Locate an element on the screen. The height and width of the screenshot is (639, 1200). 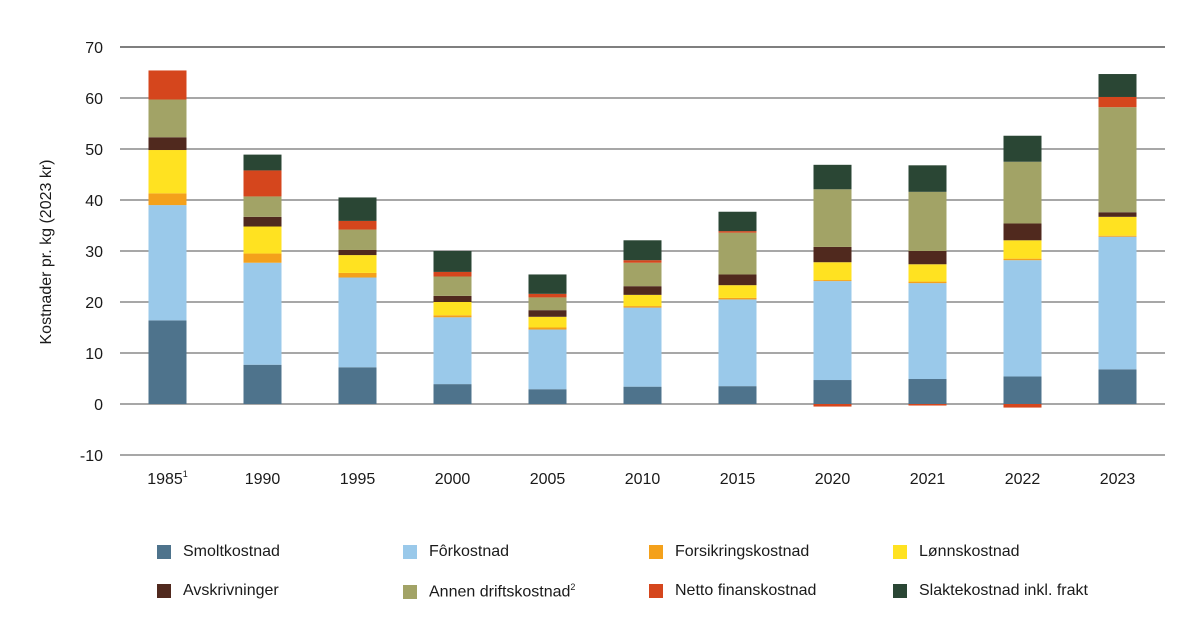
y-tick-label: 30 is located at coordinates (94, 252).